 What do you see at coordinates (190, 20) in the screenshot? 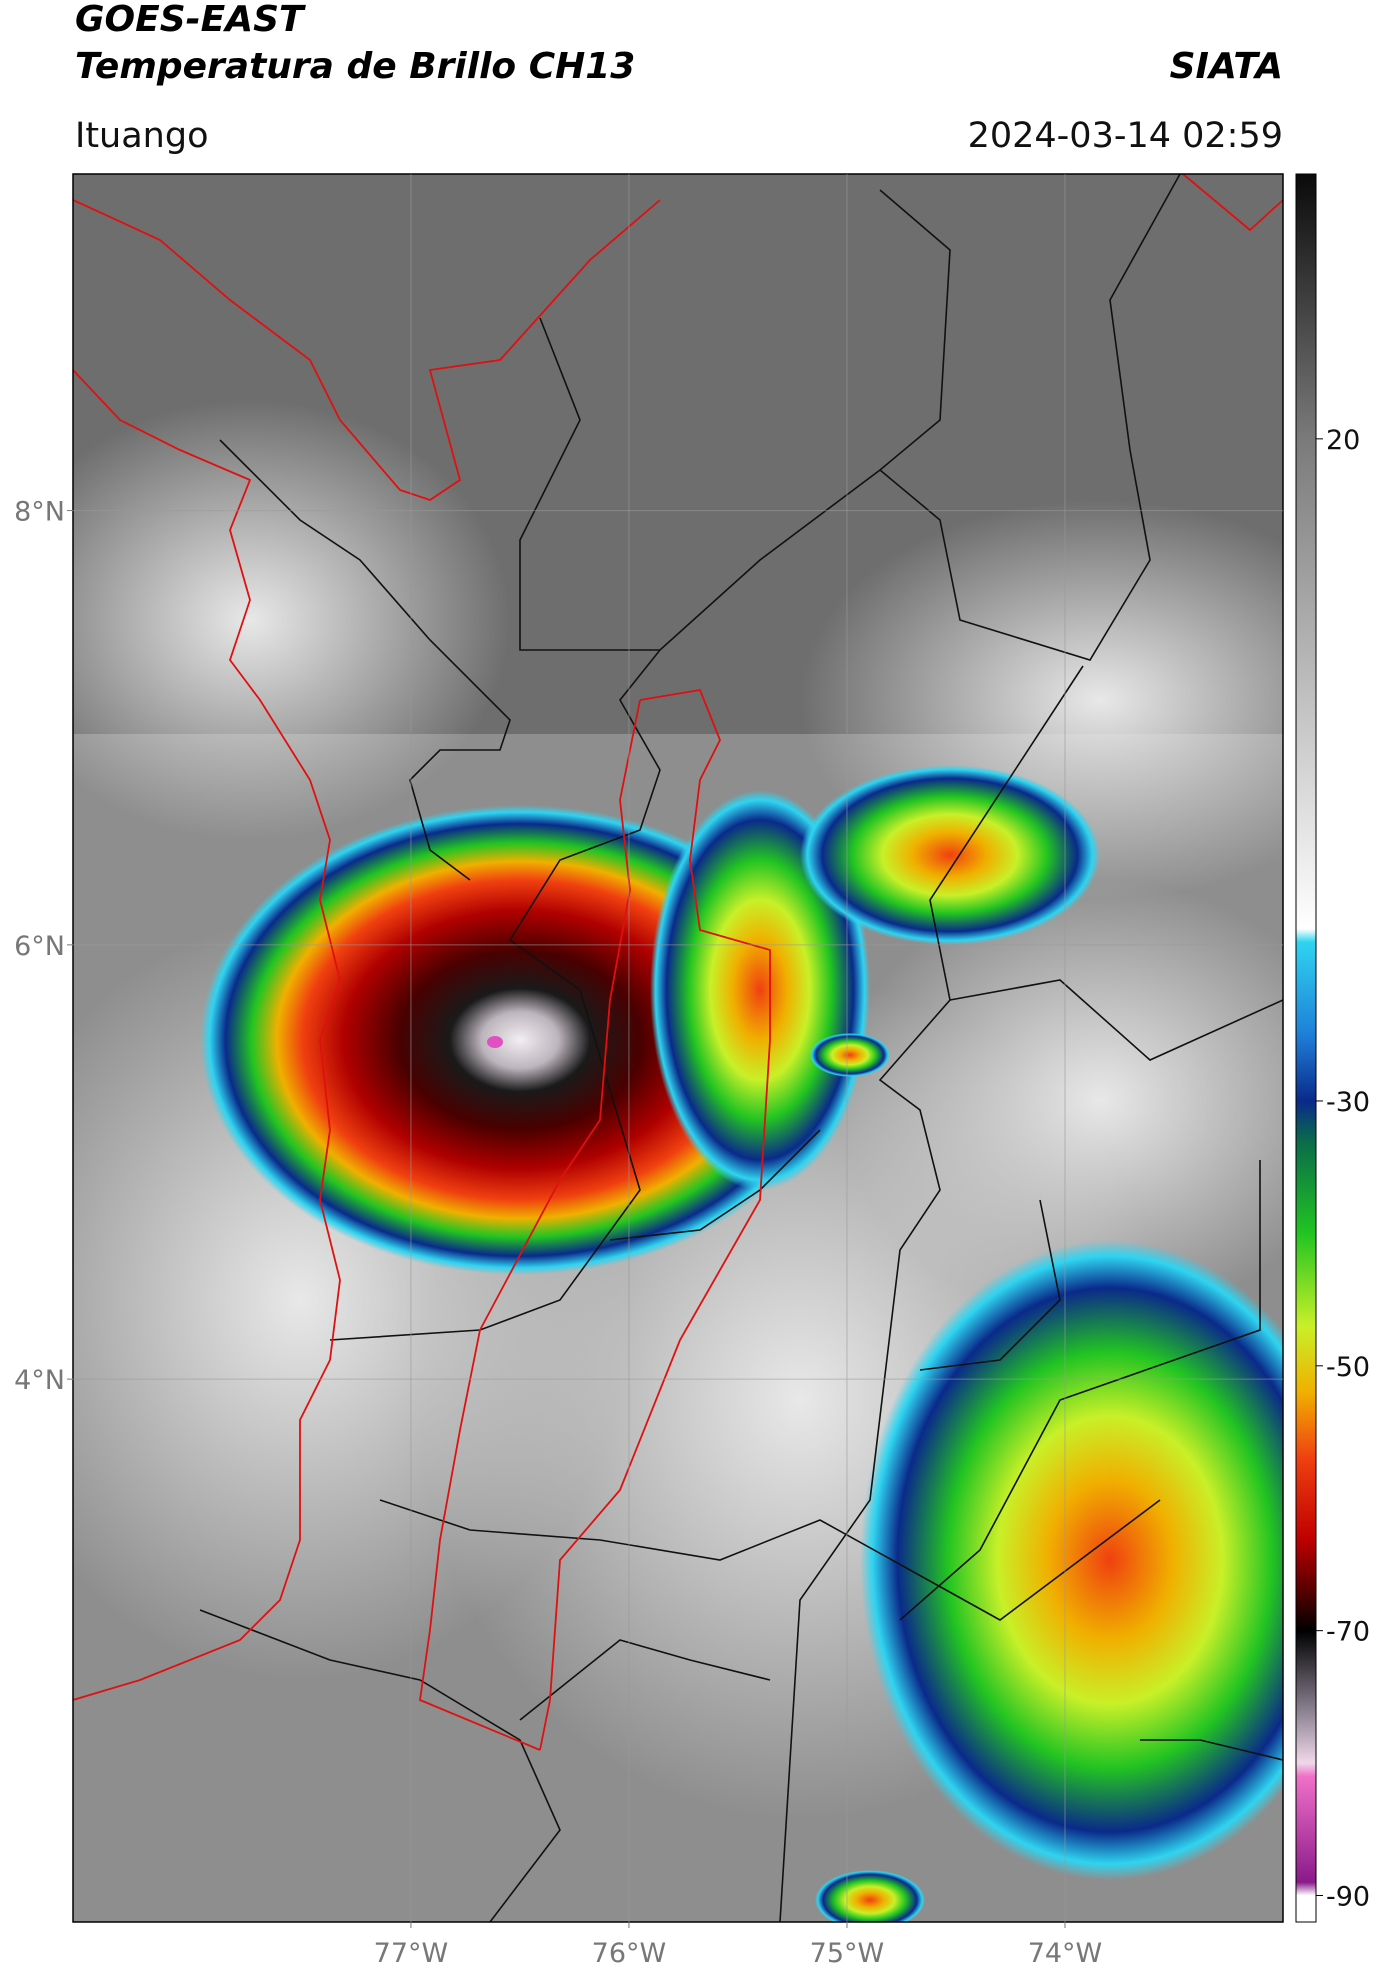
I see `satellite-name: GOES-EAST` at bounding box center [190, 20].